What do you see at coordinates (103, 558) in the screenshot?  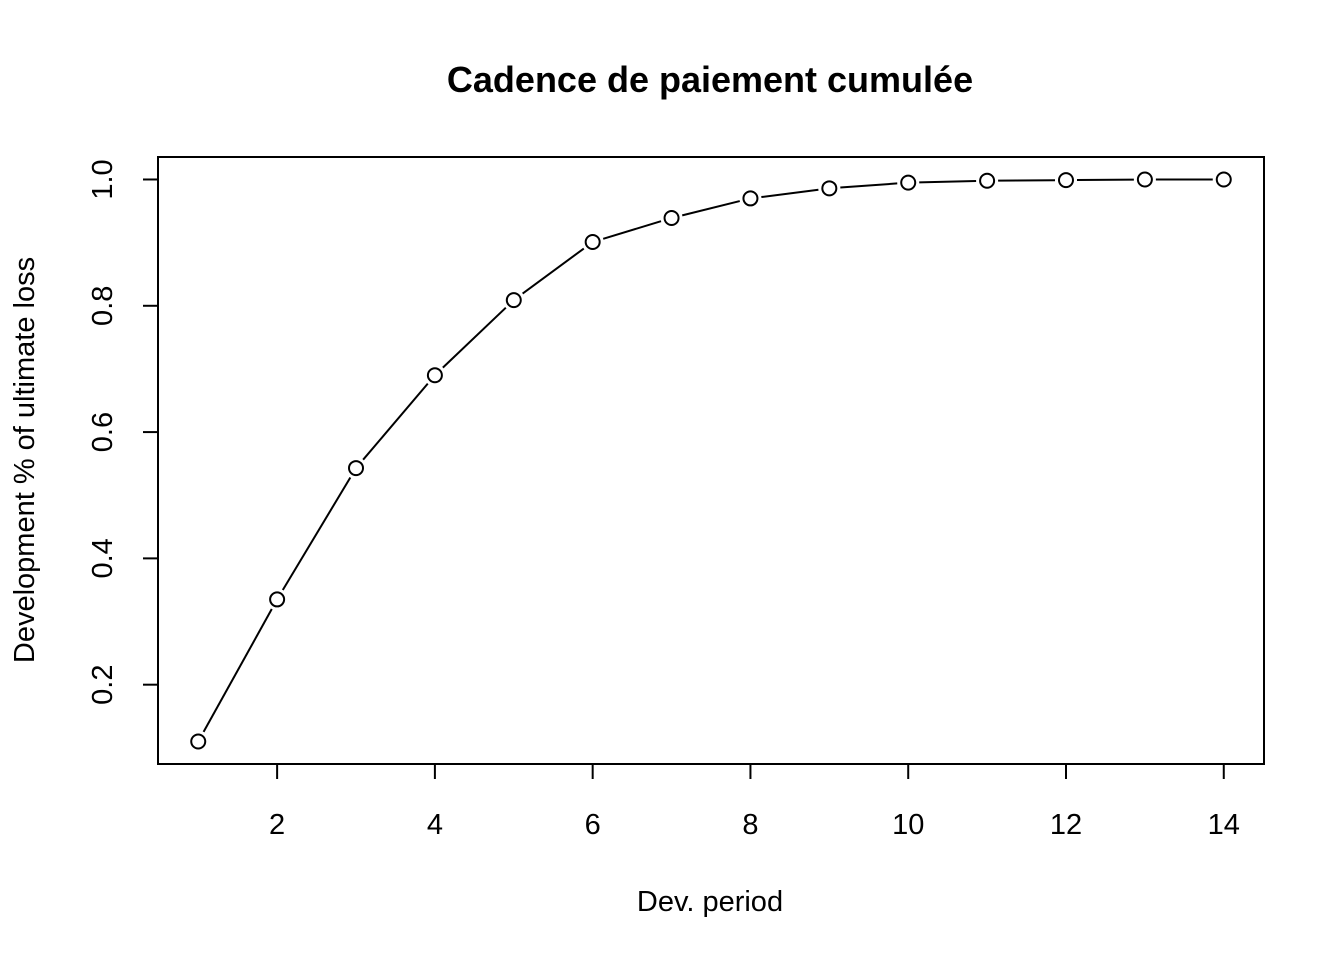 I see `y-tick-label: 0.4` at bounding box center [103, 558].